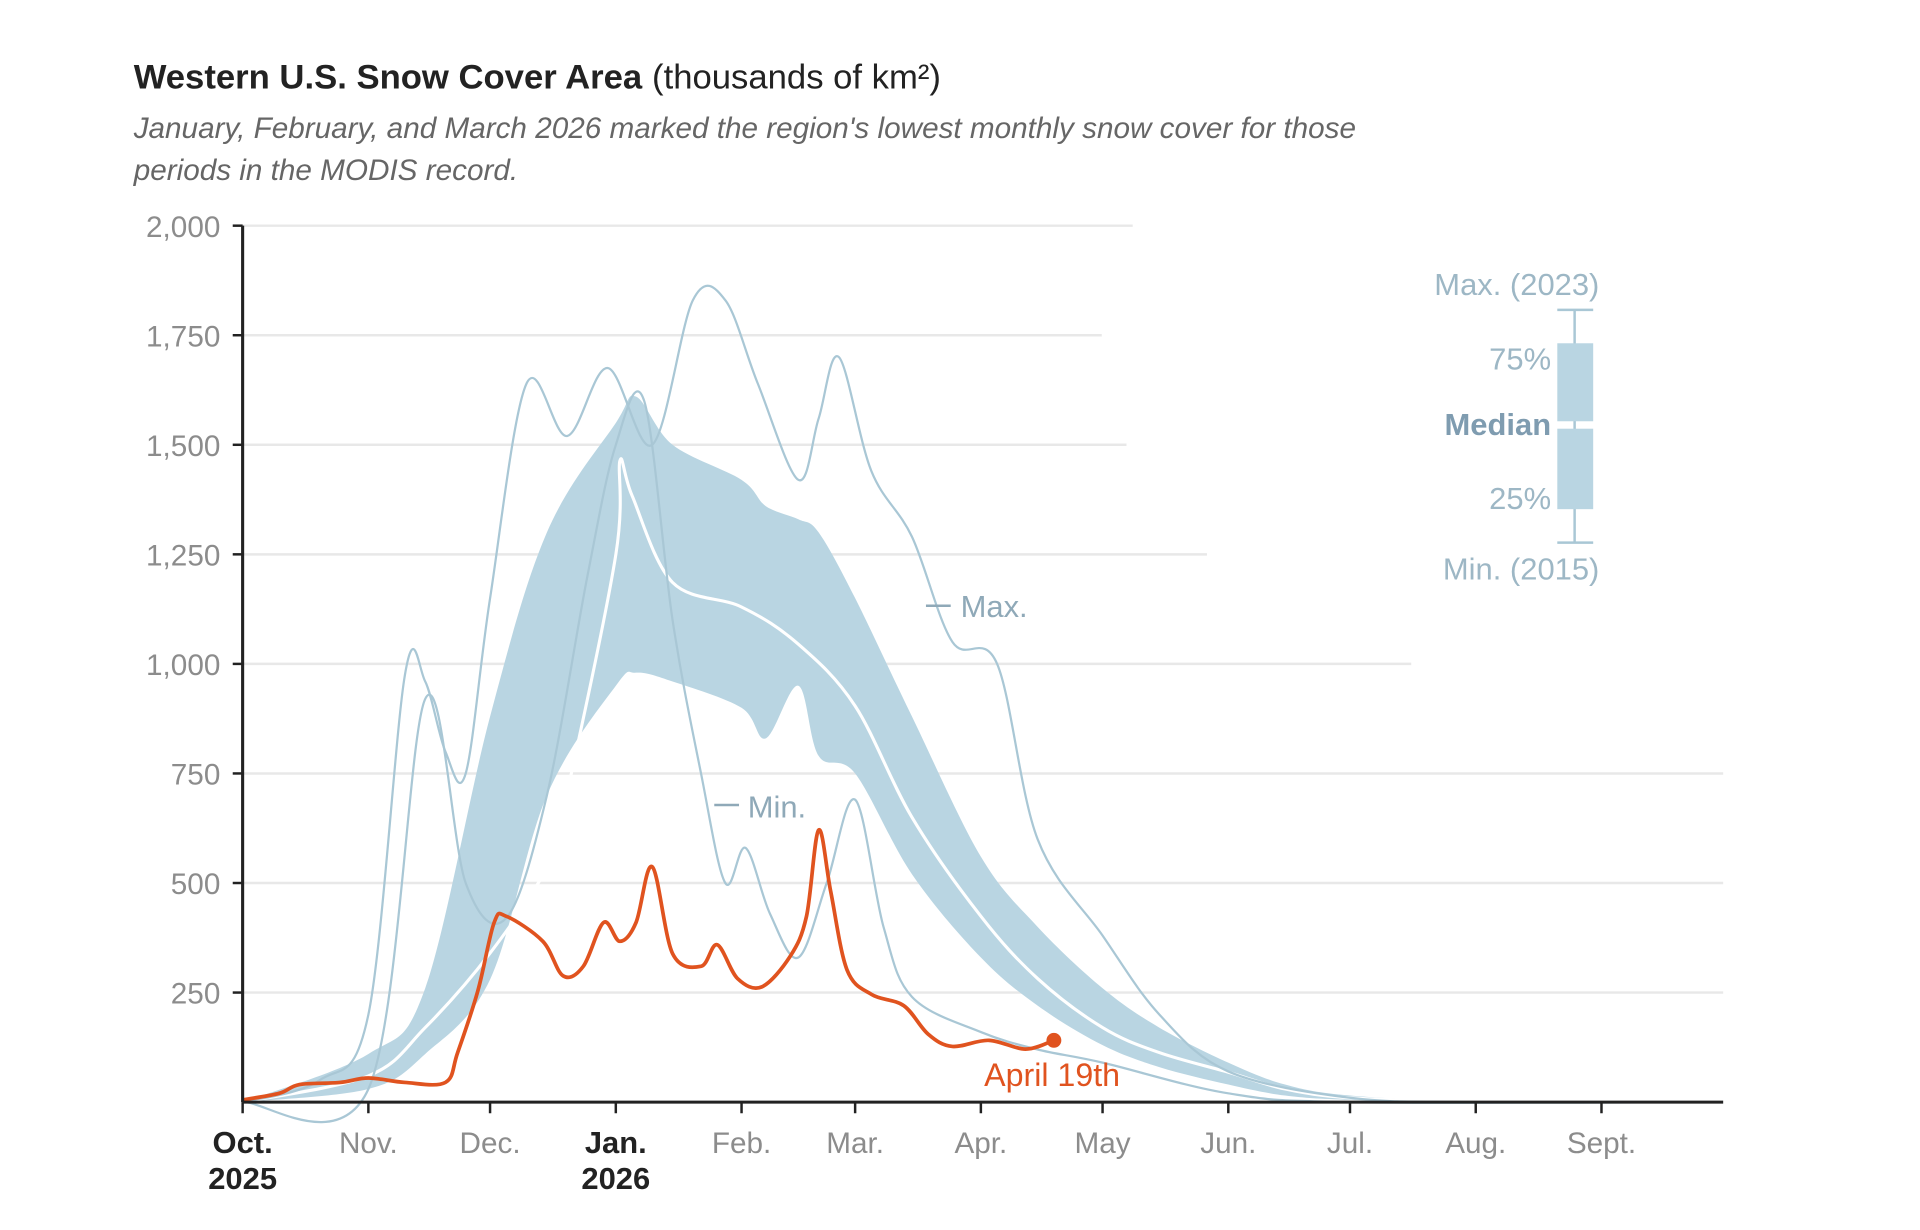 The width and height of the screenshot is (1920, 1230). Describe the element at coordinates (1052, 1075) in the screenshot. I see `current-date-annotation: April 19th` at that location.